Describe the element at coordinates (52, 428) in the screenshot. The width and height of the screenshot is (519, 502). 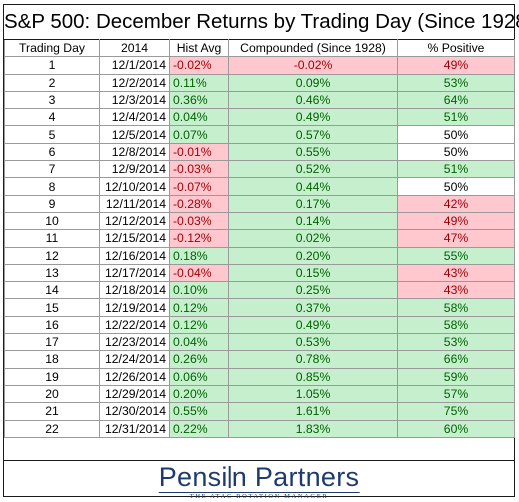
I see `cell-trading-day: 22` at that location.